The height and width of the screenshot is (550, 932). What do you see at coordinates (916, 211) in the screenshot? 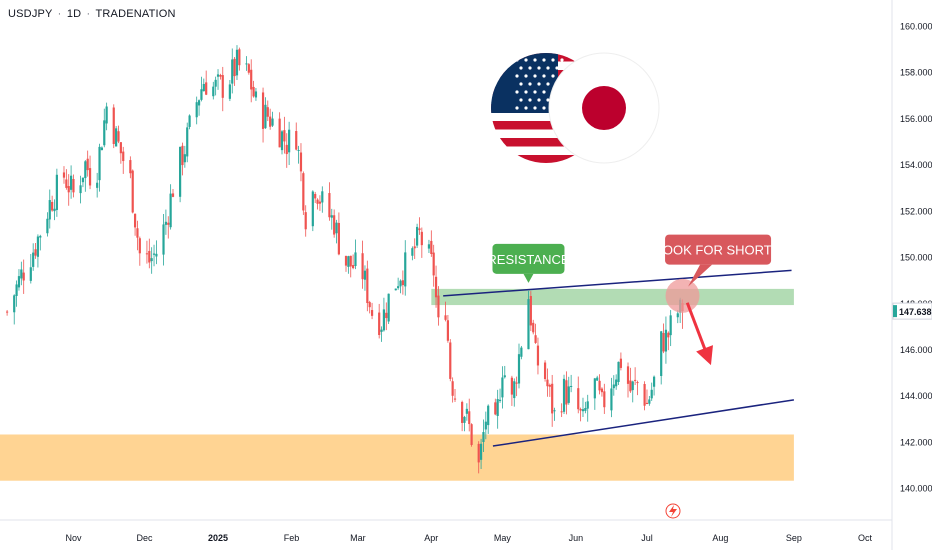
I see `y-tick-label: 152.000` at bounding box center [916, 211].